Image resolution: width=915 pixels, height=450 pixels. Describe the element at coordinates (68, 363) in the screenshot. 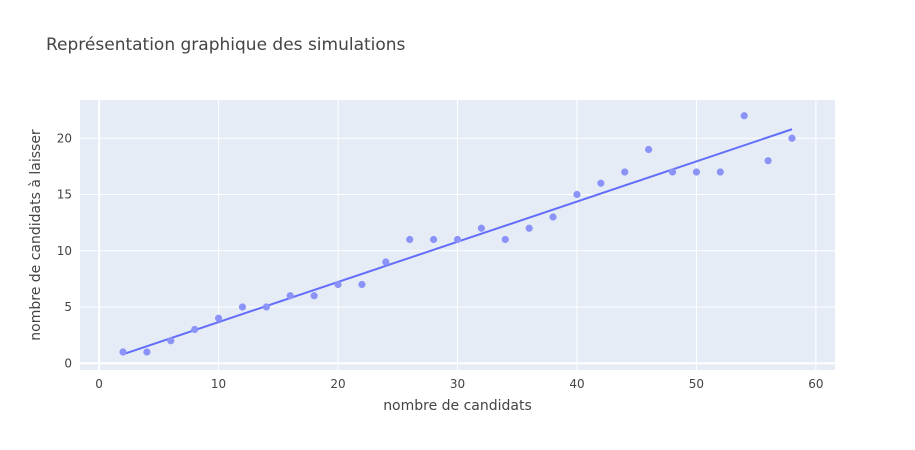

I see `y-tick-label: 0` at that location.